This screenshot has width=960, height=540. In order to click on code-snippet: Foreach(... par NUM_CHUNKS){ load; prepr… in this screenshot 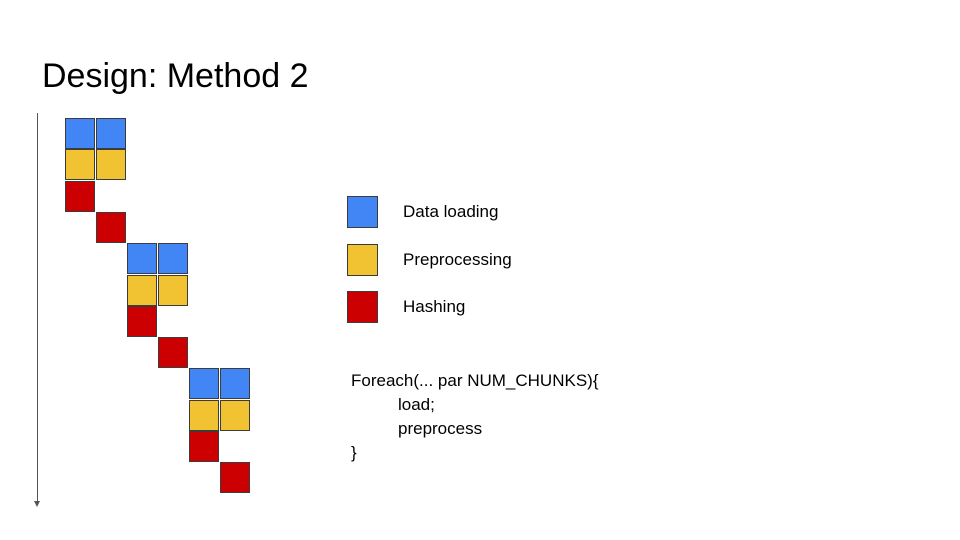, I will do `click(475, 417)`.